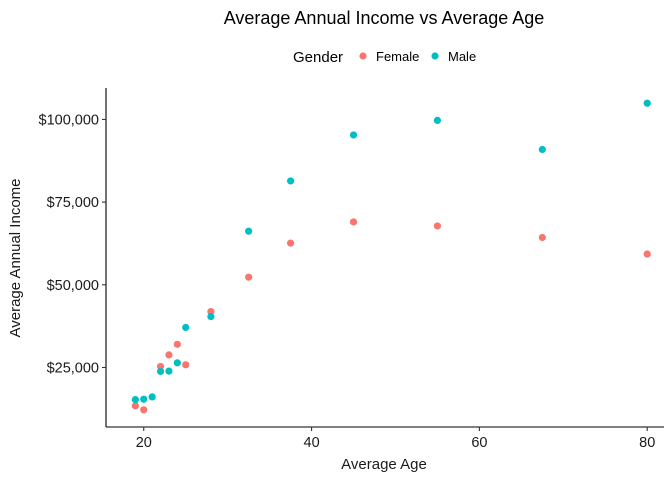 This screenshot has width=672, height=480. I want to click on y-tick-label: $100,000, so click(69, 120).